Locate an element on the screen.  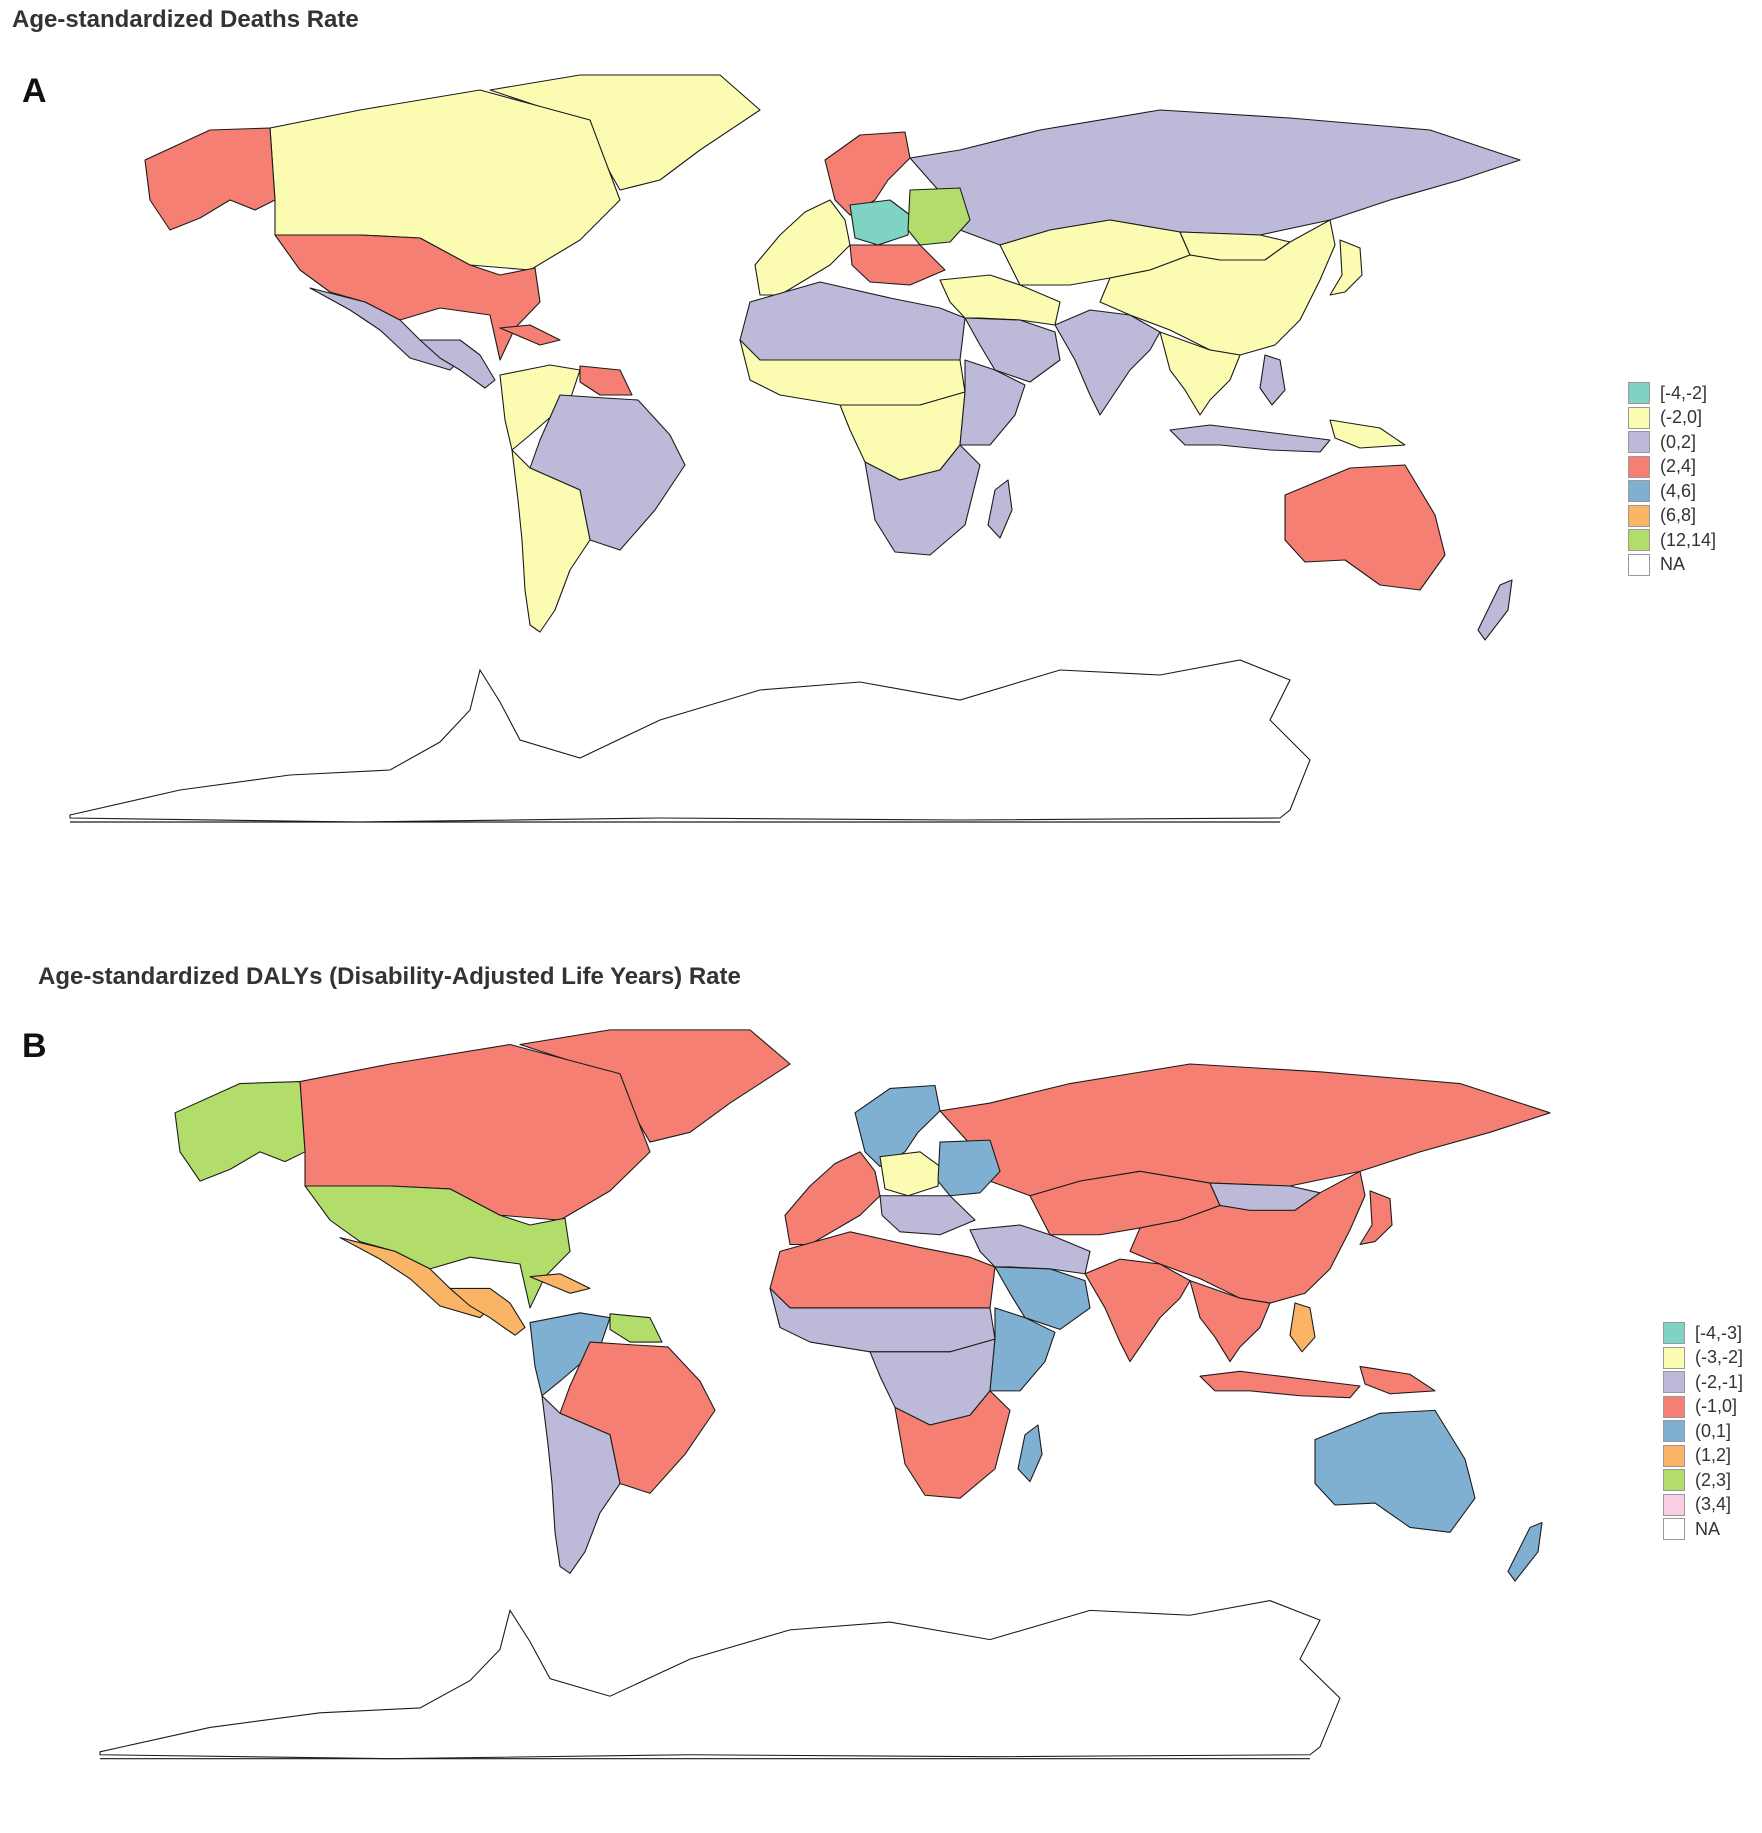
legend-item: (3,4] is located at coordinates (1703, 1505).